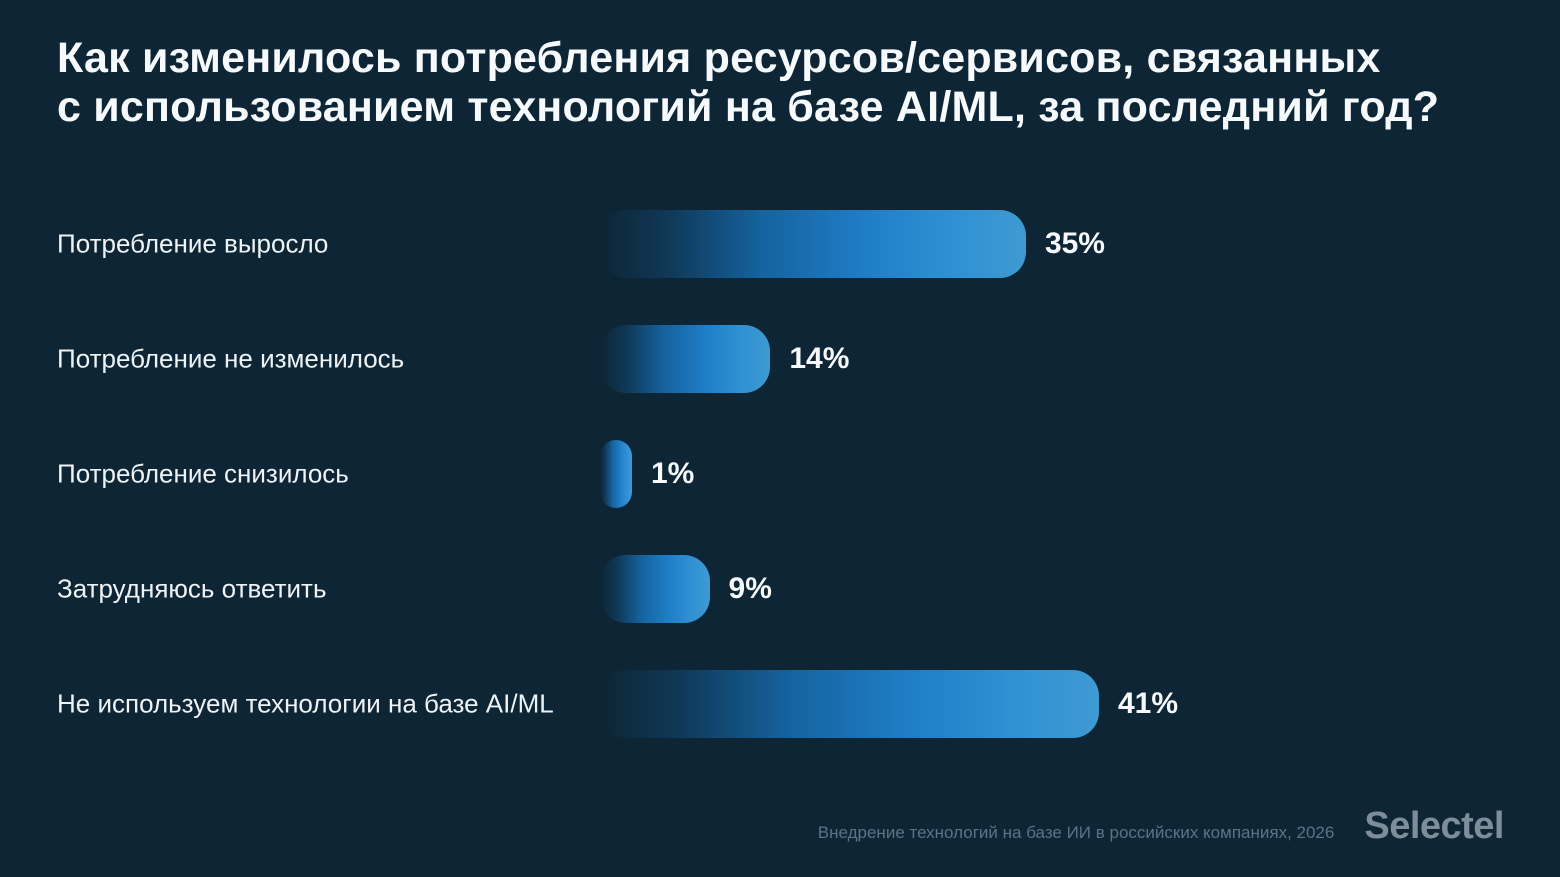 Image resolution: width=1560 pixels, height=877 pixels. Describe the element at coordinates (750, 588) in the screenshot. I see `value-label: 9%` at that location.